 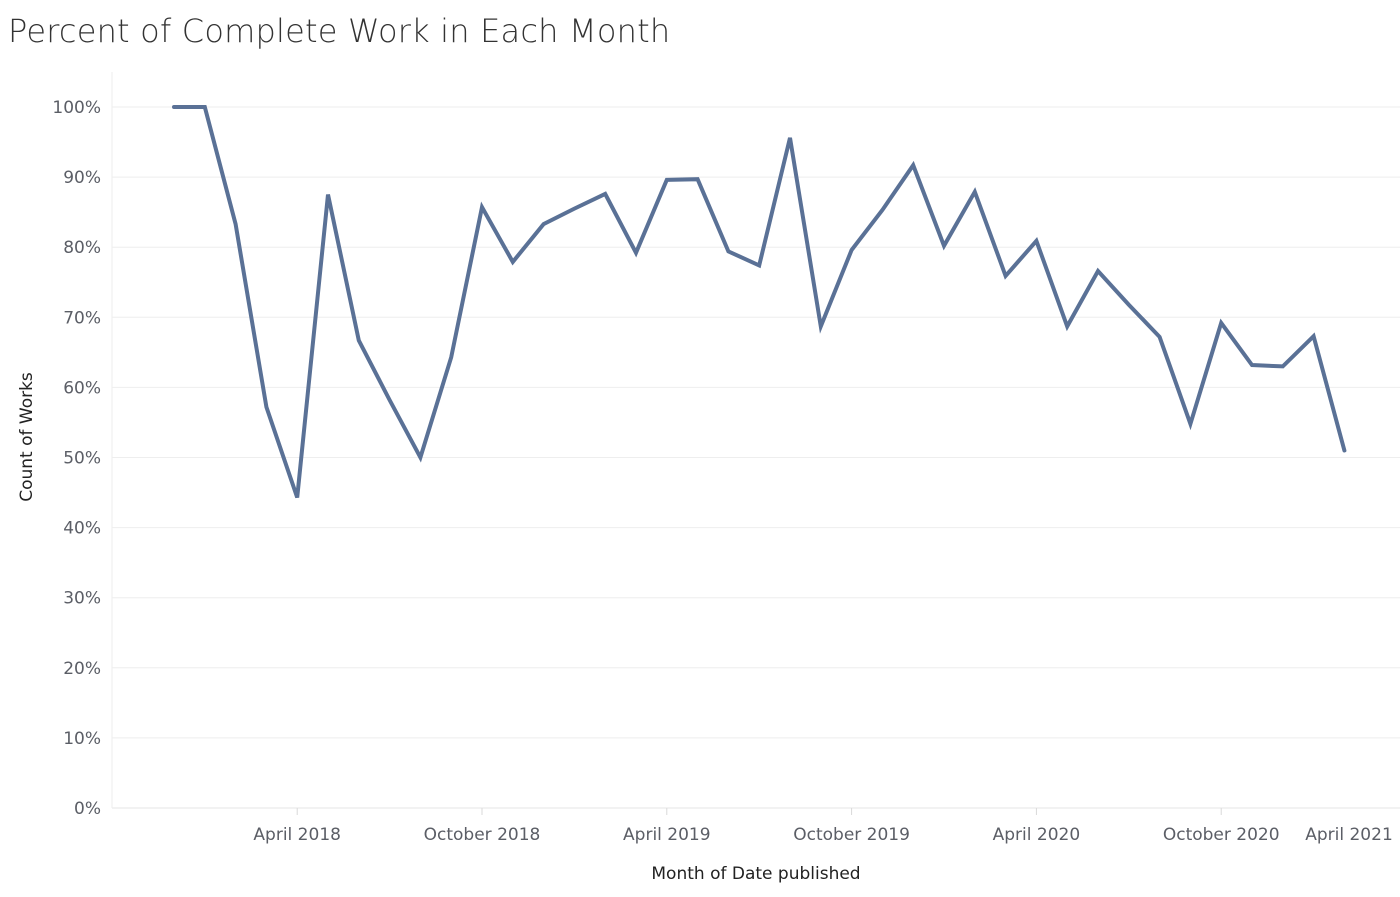 What do you see at coordinates (82, 178) in the screenshot?
I see `y-tick-label: 90%` at bounding box center [82, 178].